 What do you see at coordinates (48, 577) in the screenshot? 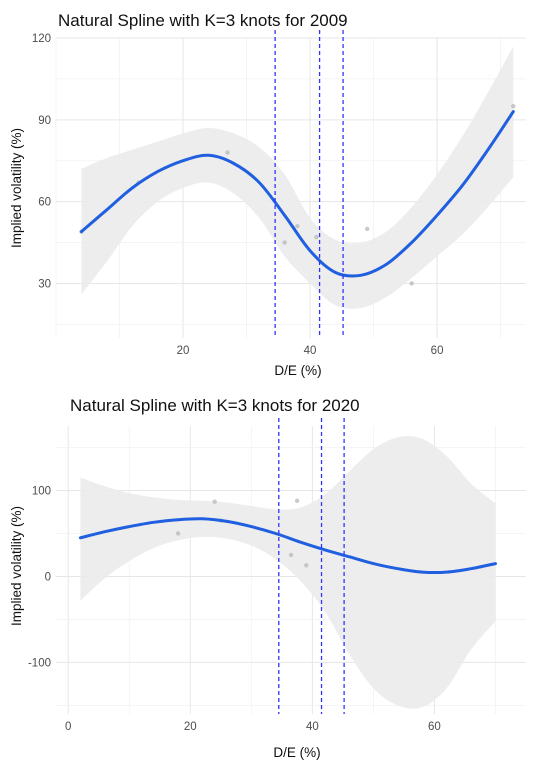
I see `y-tick-label: 0` at bounding box center [48, 577].